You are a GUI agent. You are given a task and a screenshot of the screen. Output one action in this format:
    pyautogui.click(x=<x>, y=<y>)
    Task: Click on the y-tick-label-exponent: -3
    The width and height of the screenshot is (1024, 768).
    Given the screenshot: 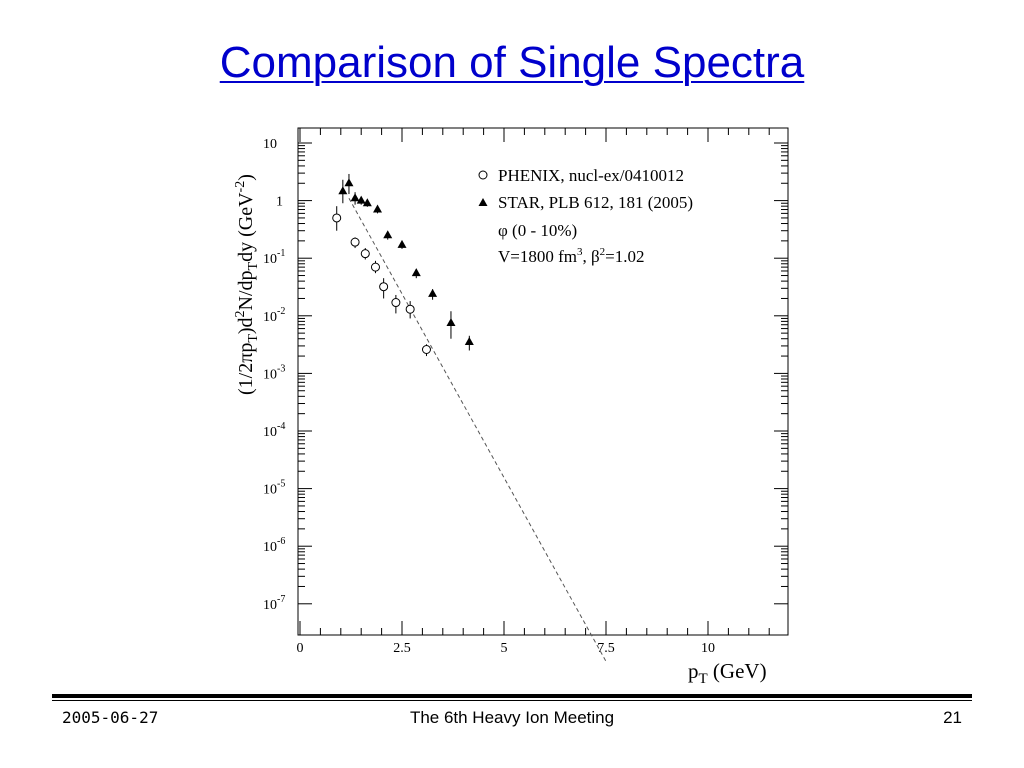 What is the action you would take?
    pyautogui.click(x=281, y=368)
    